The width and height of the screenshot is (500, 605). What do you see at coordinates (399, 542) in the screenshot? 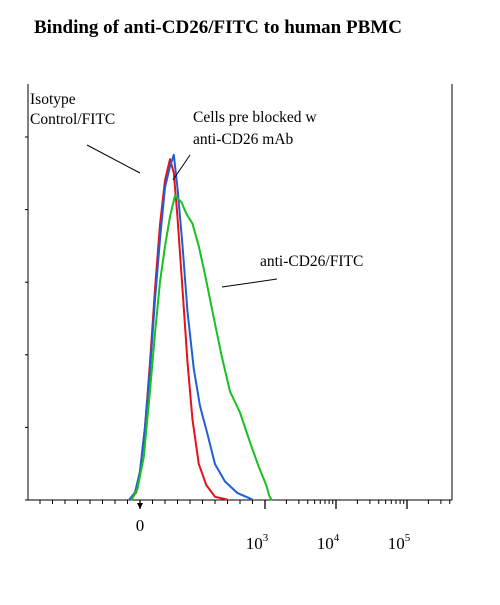
I see `x-tick-label: 10⁵` at bounding box center [399, 542].